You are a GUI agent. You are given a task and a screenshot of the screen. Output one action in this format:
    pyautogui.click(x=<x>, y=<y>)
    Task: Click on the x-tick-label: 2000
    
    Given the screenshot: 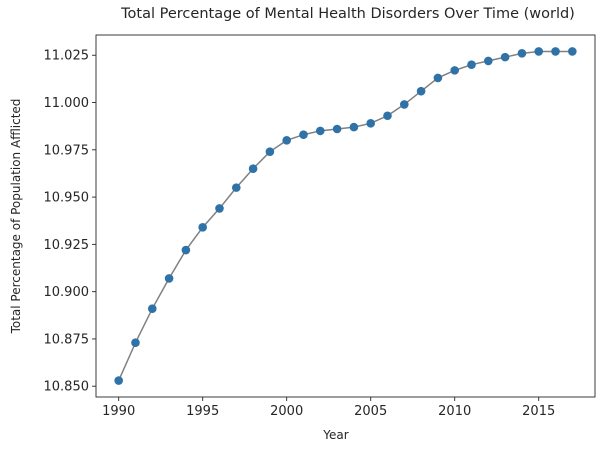 What is the action you would take?
    pyautogui.click(x=286, y=411)
    